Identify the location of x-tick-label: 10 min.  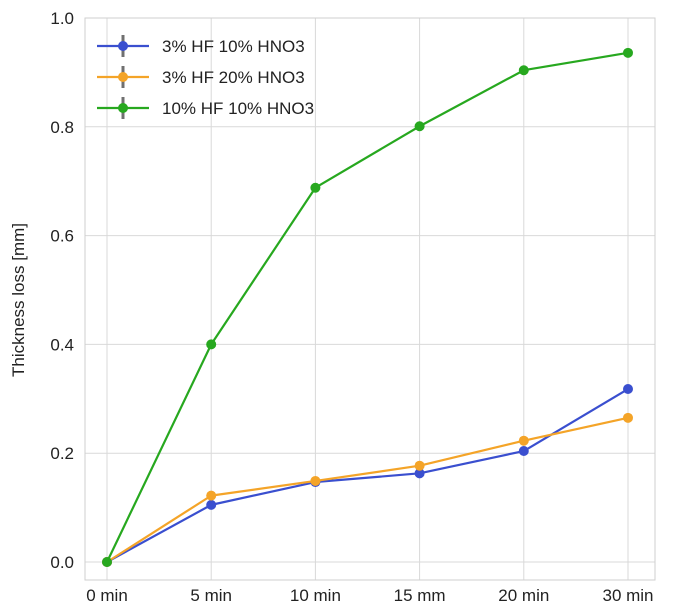
(315, 595).